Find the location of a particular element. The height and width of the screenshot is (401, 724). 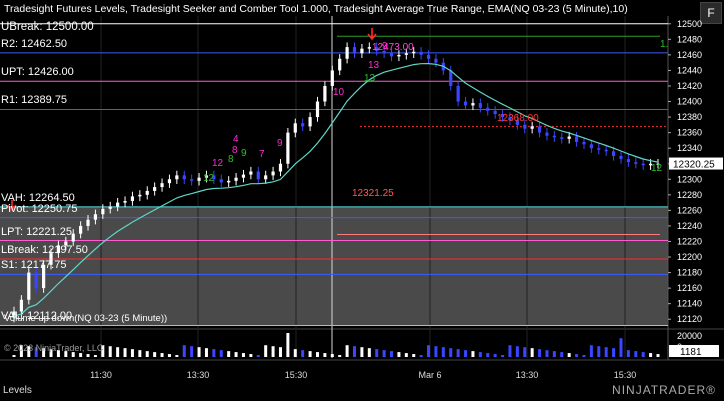

seek-count-magenta: 8 is located at coordinates (235, 150).